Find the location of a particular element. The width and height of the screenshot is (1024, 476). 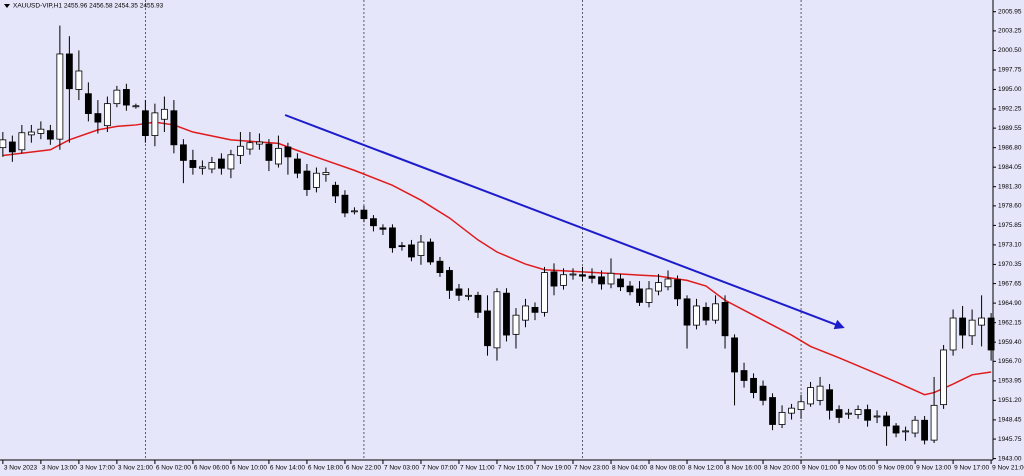

y-tick-label: 1964.90 is located at coordinates (1010, 303).